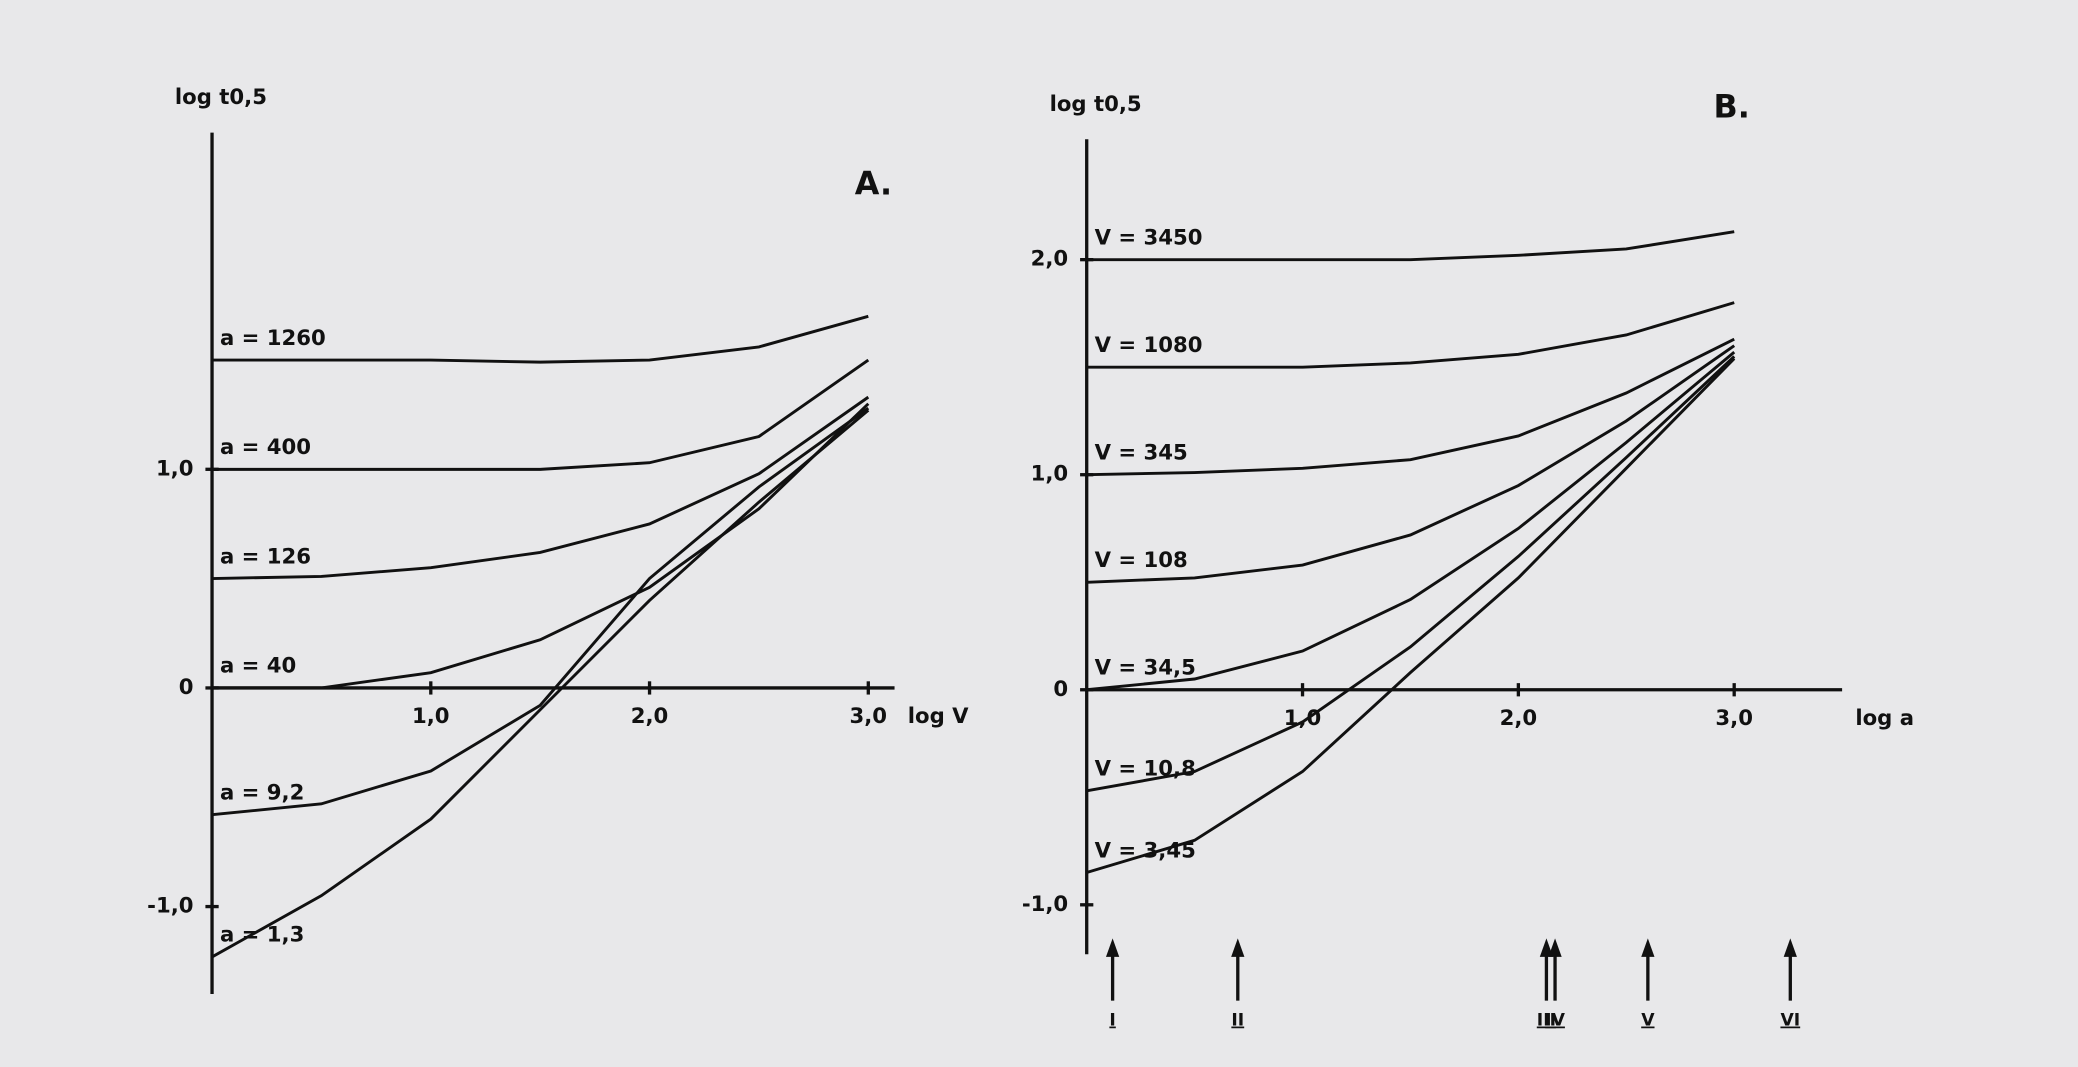  I want to click on curve-label: V = 3,45, so click(1145, 849).